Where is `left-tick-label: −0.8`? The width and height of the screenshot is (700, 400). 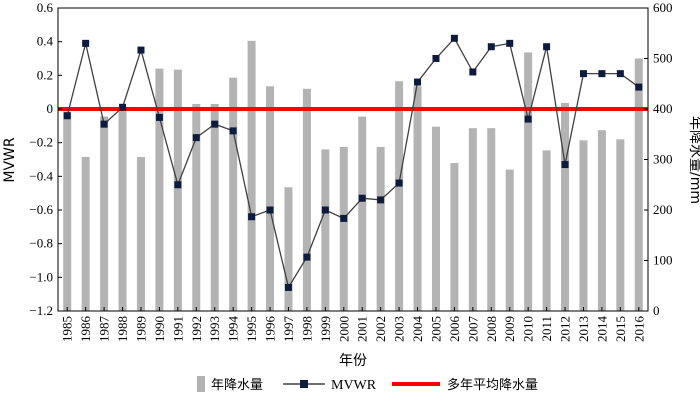 left-tick-label: −0.8 is located at coordinates (41, 243).